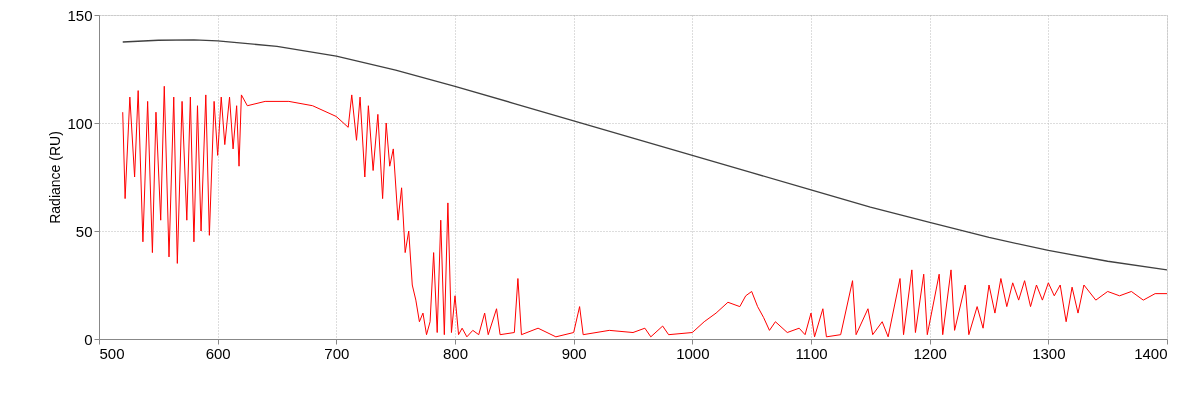 The width and height of the screenshot is (1197, 408). I want to click on x-tick-label: 500, so click(112, 353).